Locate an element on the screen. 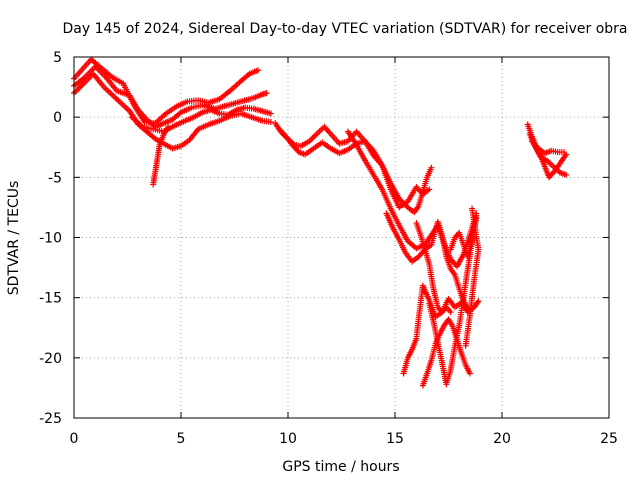  y-tick-label: -10 is located at coordinates (50, 239).